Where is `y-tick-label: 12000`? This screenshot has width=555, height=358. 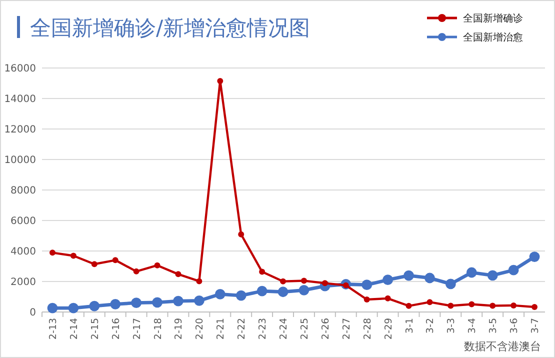 y-tick-label: 12000 is located at coordinates (20, 130).